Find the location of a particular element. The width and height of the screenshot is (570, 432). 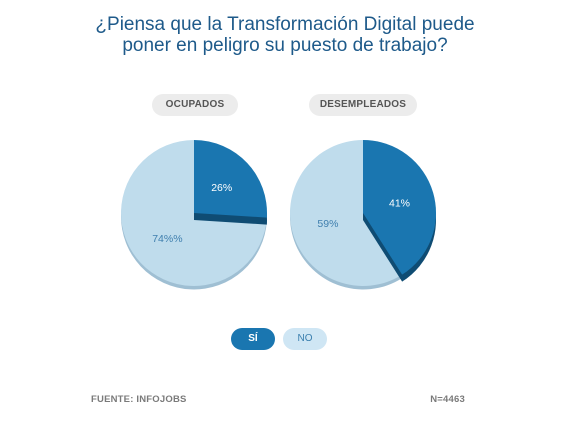

pie-0-no-slice is located at coordinates (194, 213).